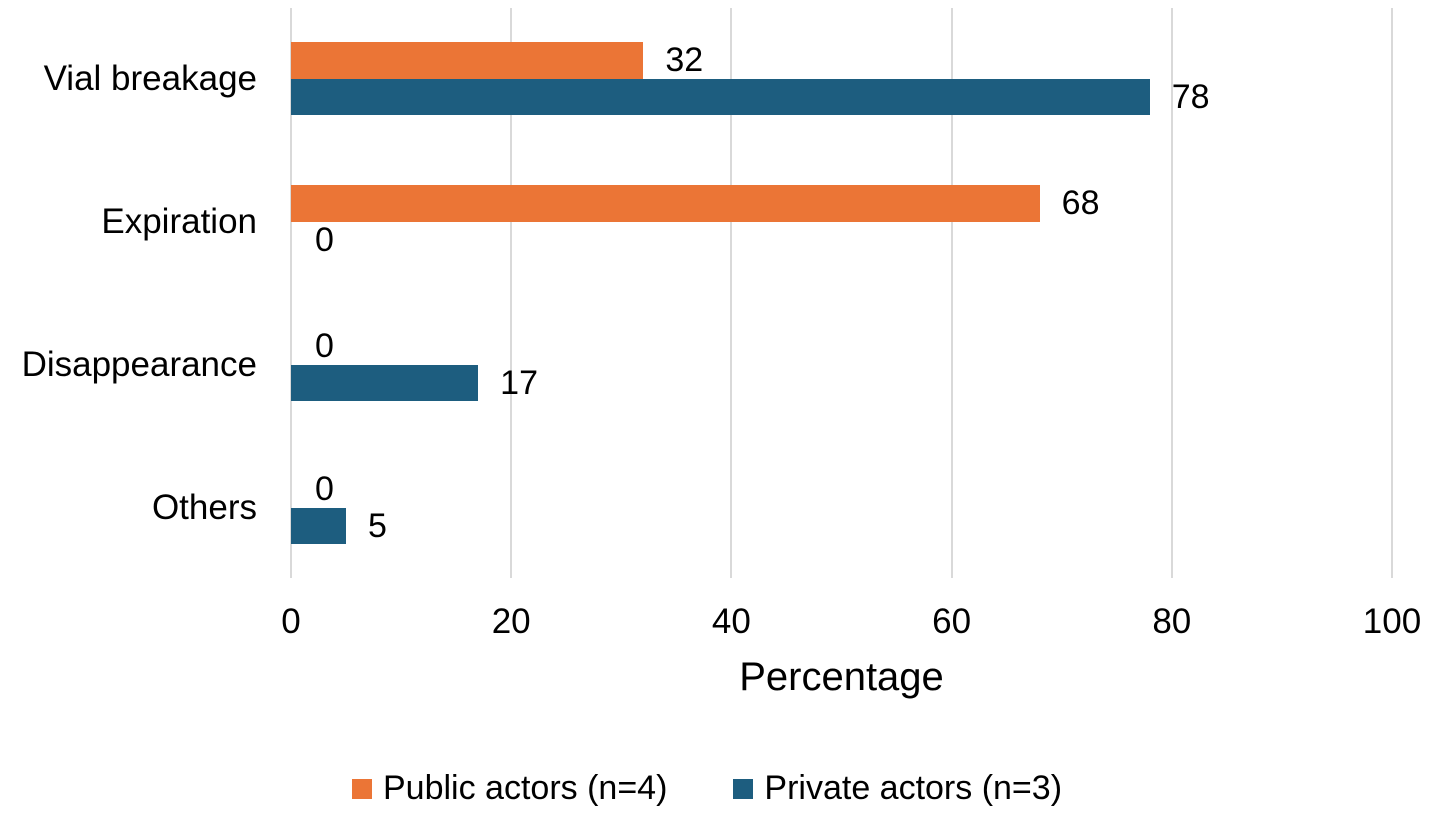 Image resolution: width=1429 pixels, height=817 pixels. What do you see at coordinates (377, 525) in the screenshot?
I see `bar-value-label: 5` at bounding box center [377, 525].